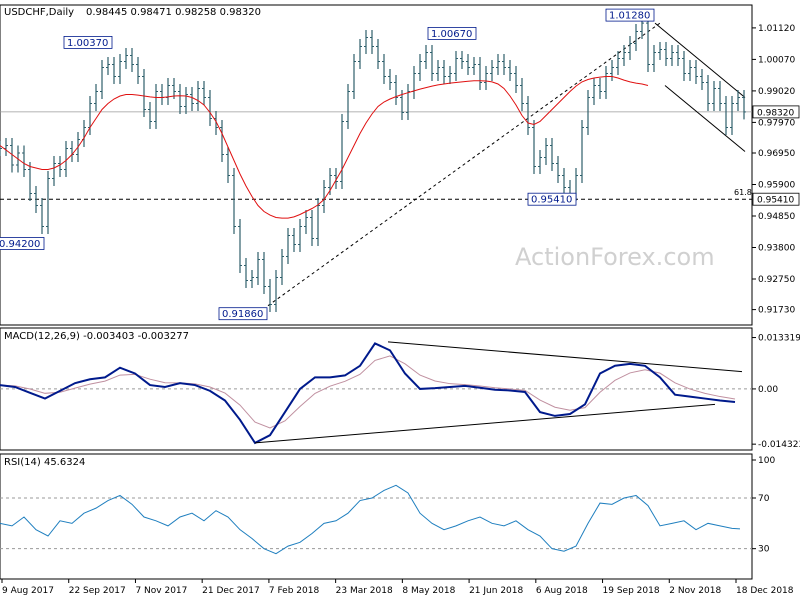  I want to click on main-y-tick-label: 0.91730, so click(776, 311).